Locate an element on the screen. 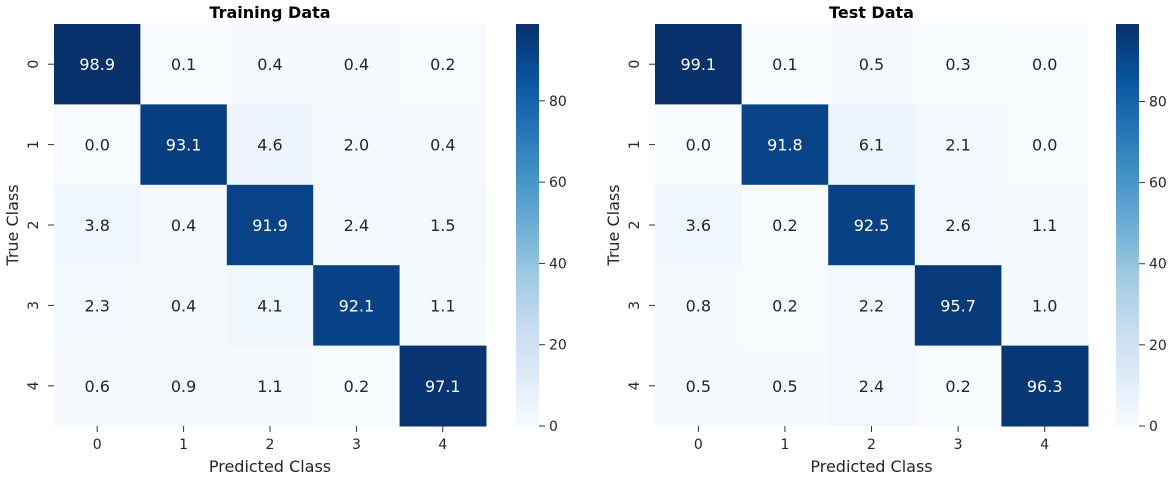  x-tick-label: 4 is located at coordinates (442, 445).